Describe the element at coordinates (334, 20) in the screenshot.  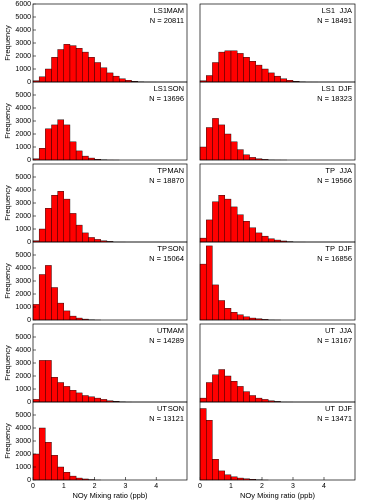
I see `n-label: N = 18491` at that location.